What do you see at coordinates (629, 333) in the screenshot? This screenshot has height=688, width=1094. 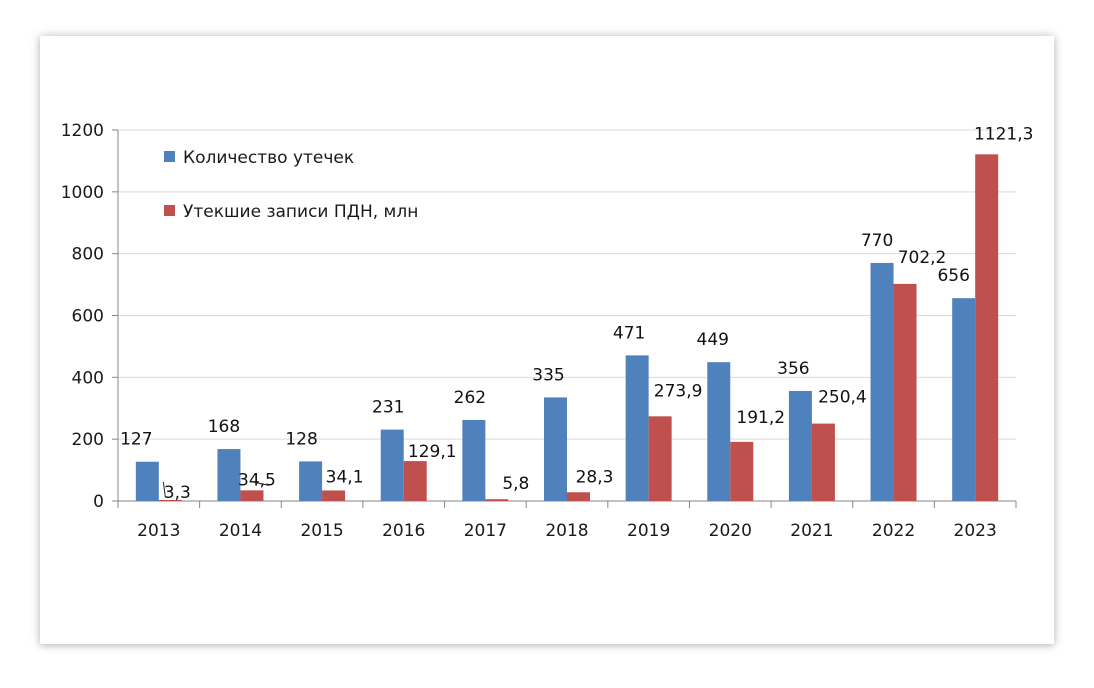 I see `data-label-leaks: 471` at bounding box center [629, 333].